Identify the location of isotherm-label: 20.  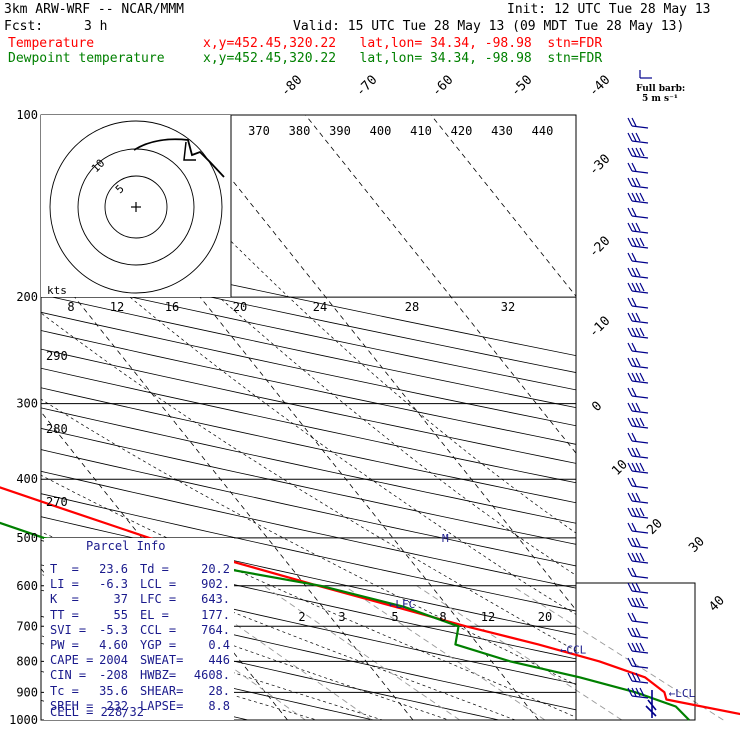
(655, 527).